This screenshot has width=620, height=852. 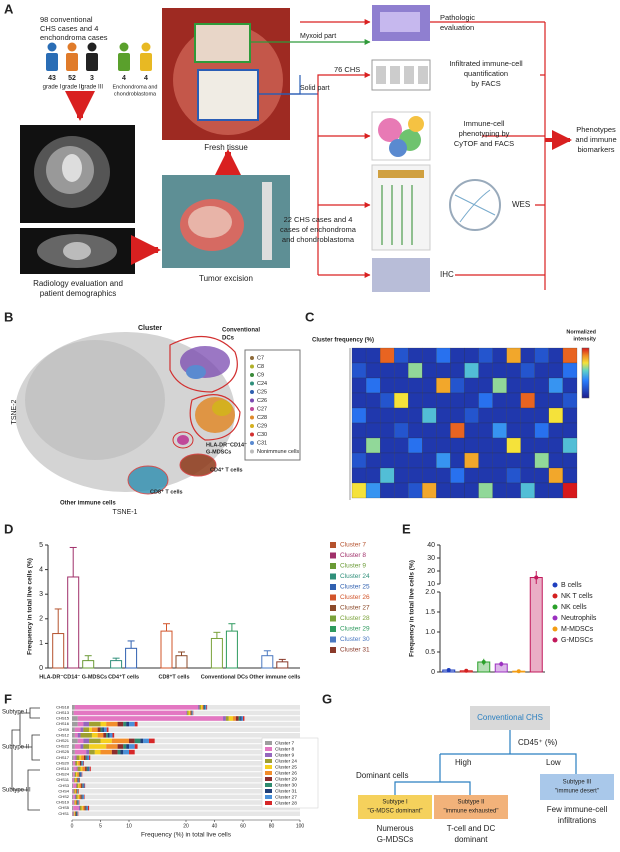 What do you see at coordinates (470, 803) in the screenshot?
I see `node-label: Subtype II` at bounding box center [470, 803].